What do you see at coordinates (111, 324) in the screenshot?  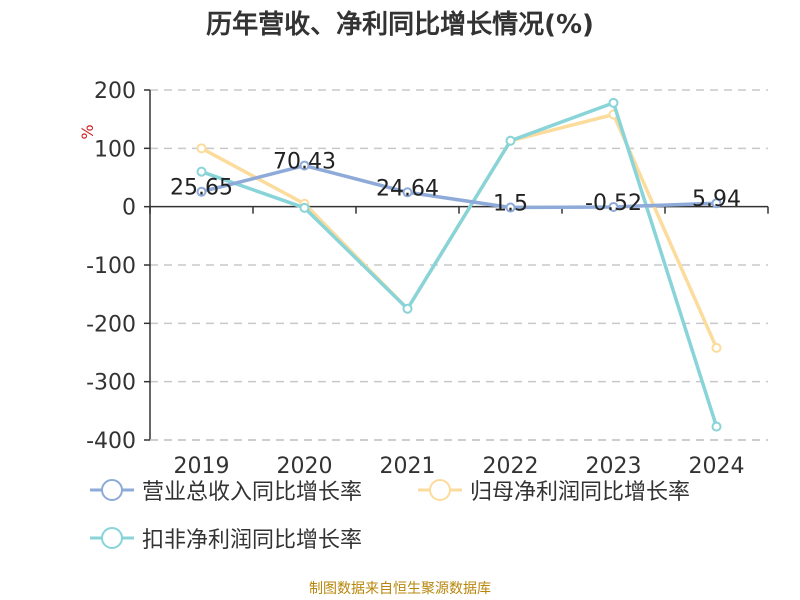 I see `y-tick-label: -200` at bounding box center [111, 324].